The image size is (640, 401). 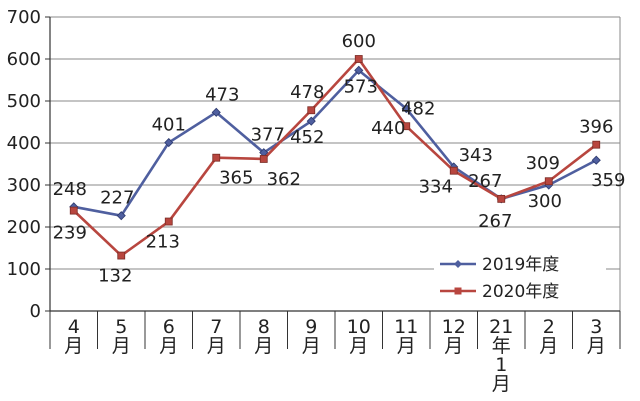 I want to click on data-label-2019: 452, so click(x=307, y=137).